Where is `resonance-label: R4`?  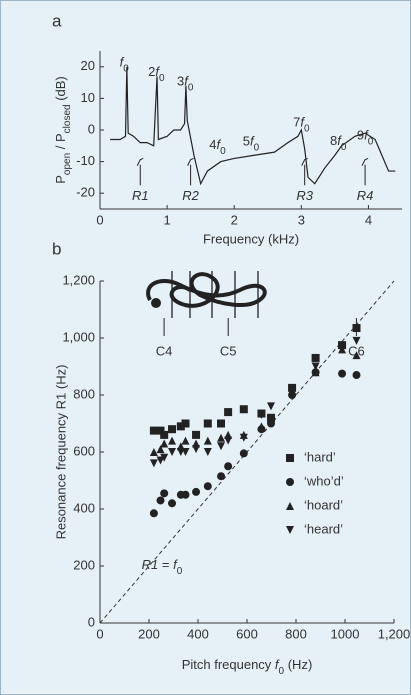
resonance-label: R4 is located at coordinates (365, 195).